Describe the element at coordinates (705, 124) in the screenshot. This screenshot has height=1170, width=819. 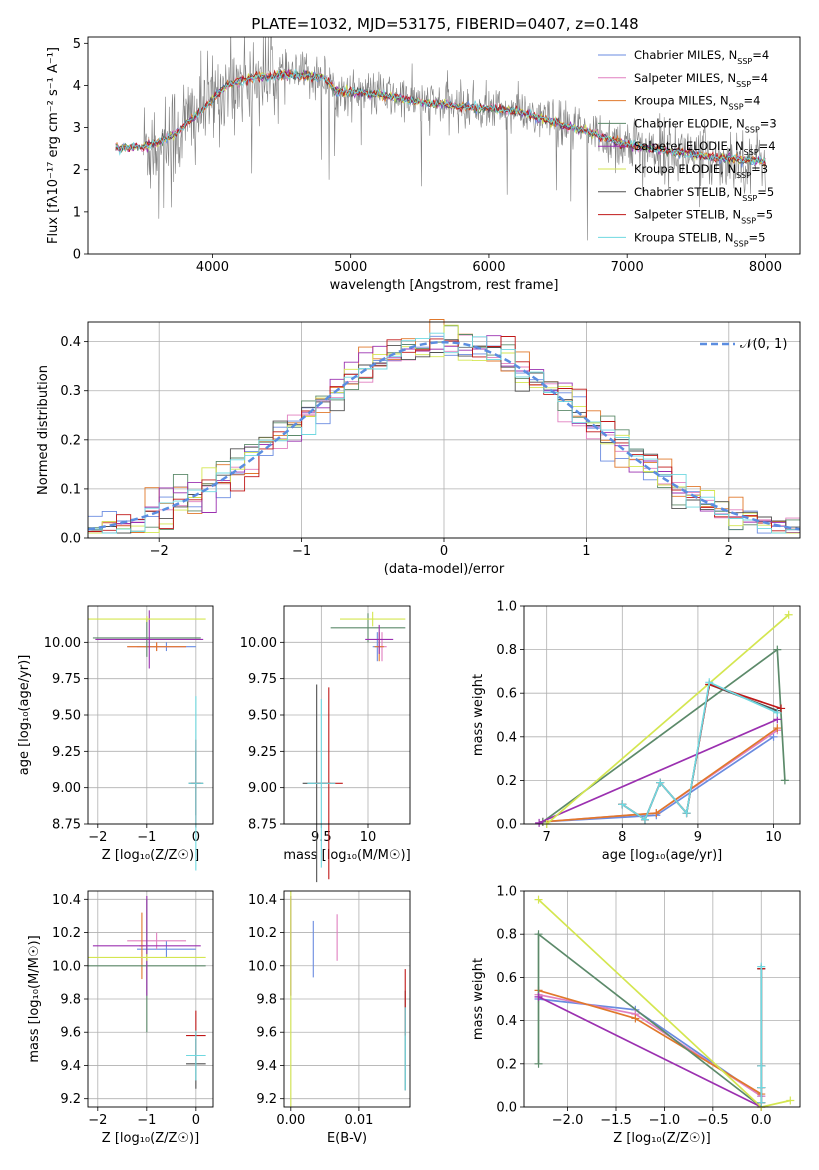
I see `legend-label: Chabrier ELODIE, NSSP=3` at that location.